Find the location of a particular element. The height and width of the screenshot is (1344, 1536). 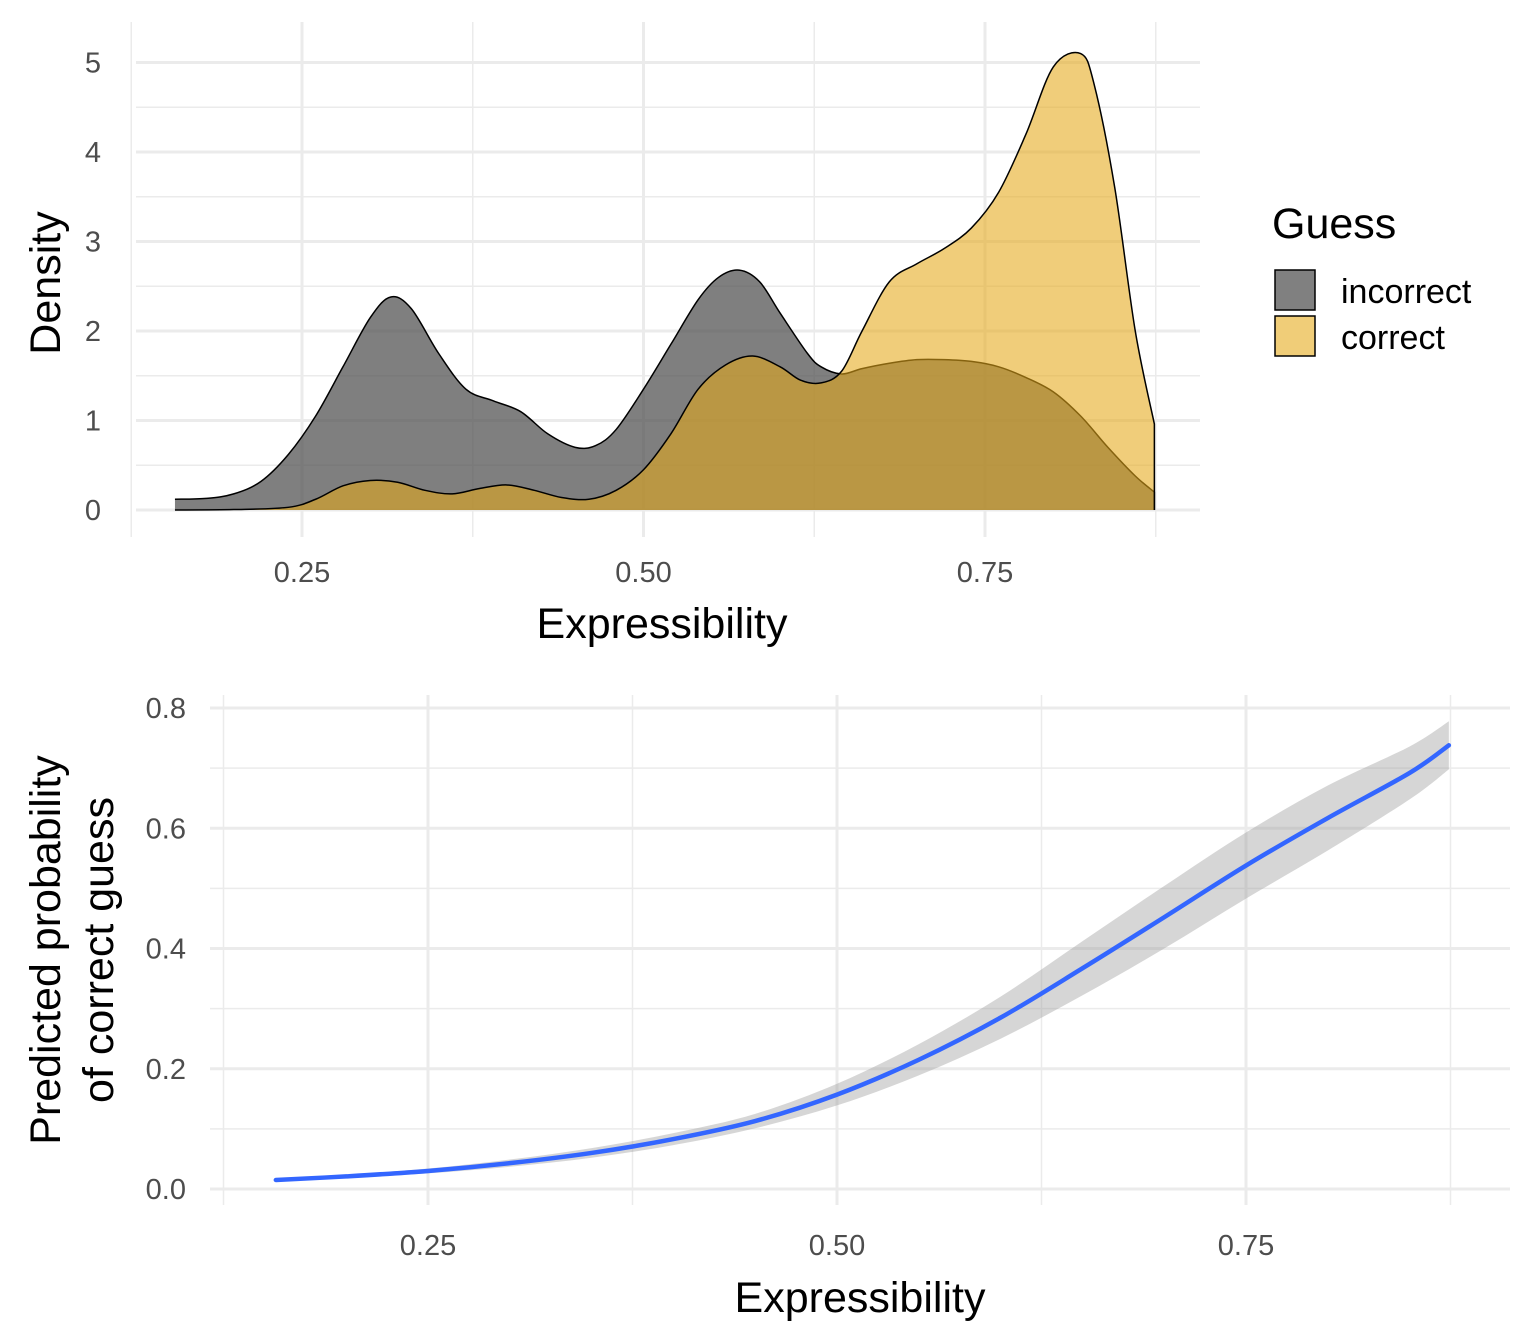

legend-title: Guess is located at coordinates (1334, 224).